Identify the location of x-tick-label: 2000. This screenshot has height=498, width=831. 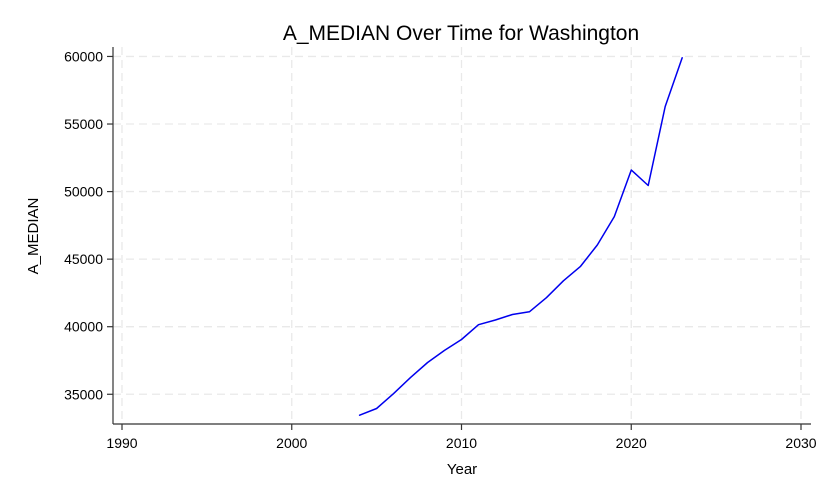
(291, 443).